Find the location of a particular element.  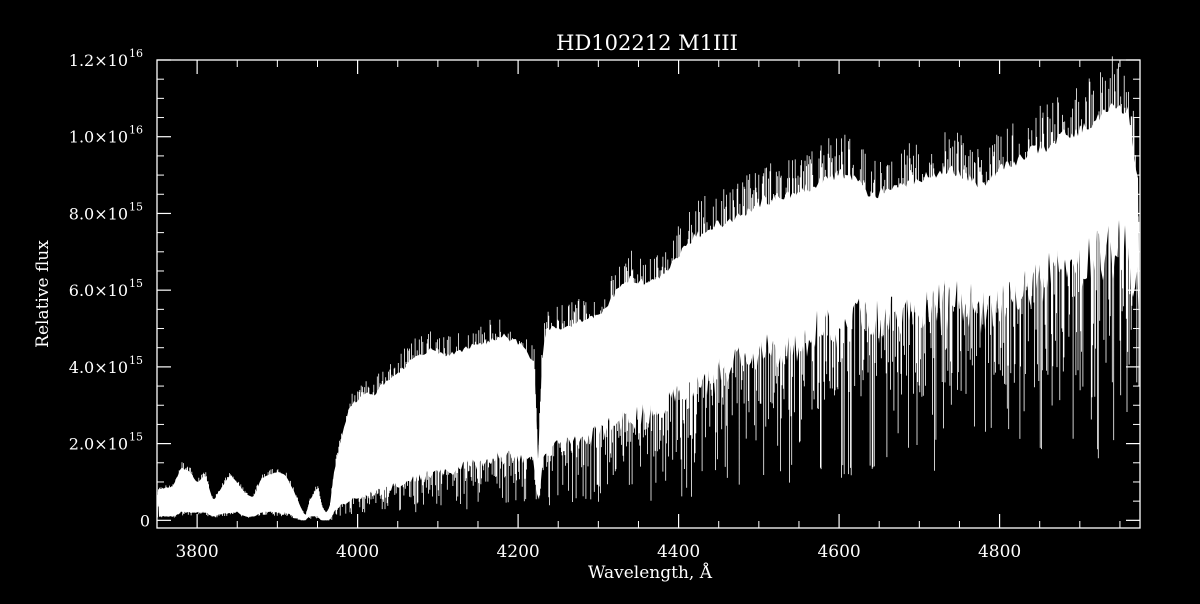

y-tick-label: 8.0×10 is located at coordinates (98, 213).